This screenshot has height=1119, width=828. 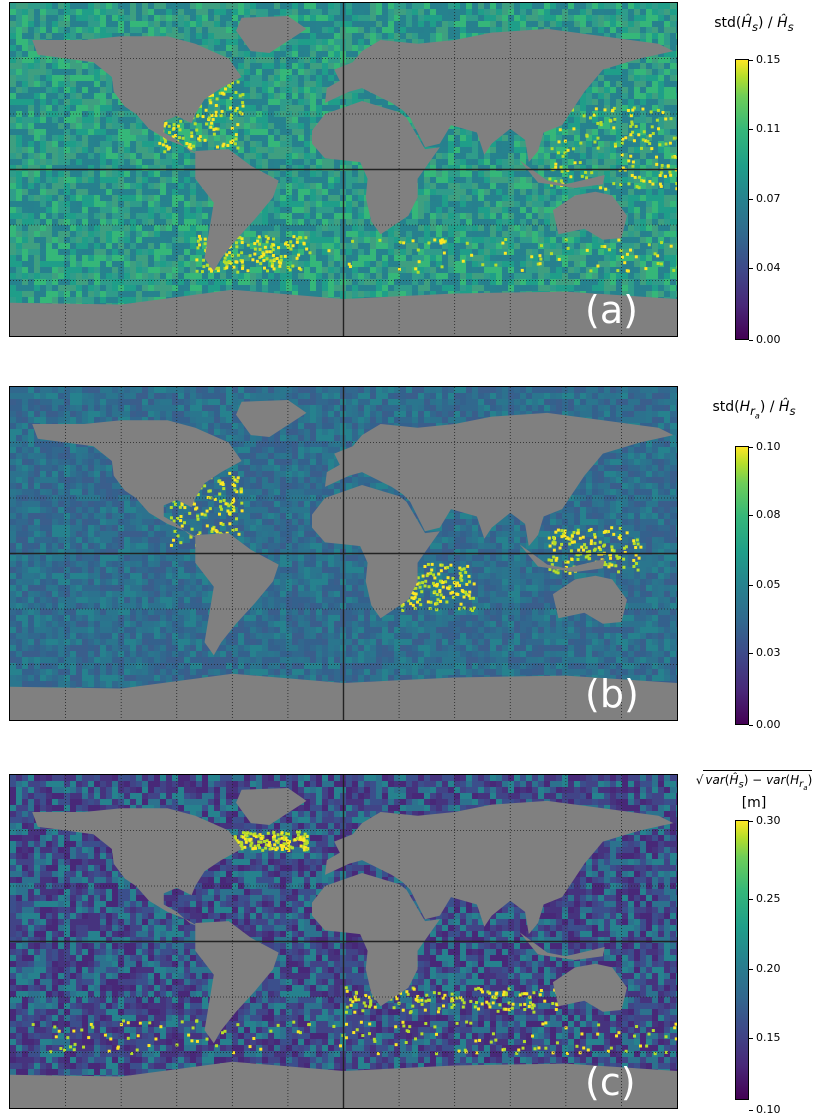 I want to click on colorbar-c-tick: 0.30, so click(x=765, y=820).